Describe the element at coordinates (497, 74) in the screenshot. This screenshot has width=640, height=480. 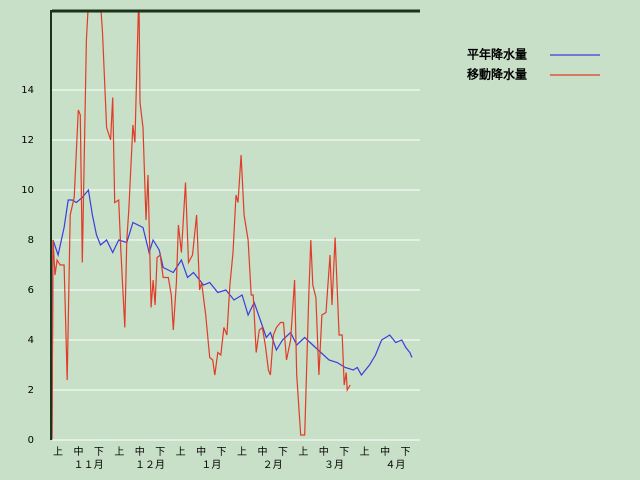
I see `legend-label: 移動降水量` at that location.